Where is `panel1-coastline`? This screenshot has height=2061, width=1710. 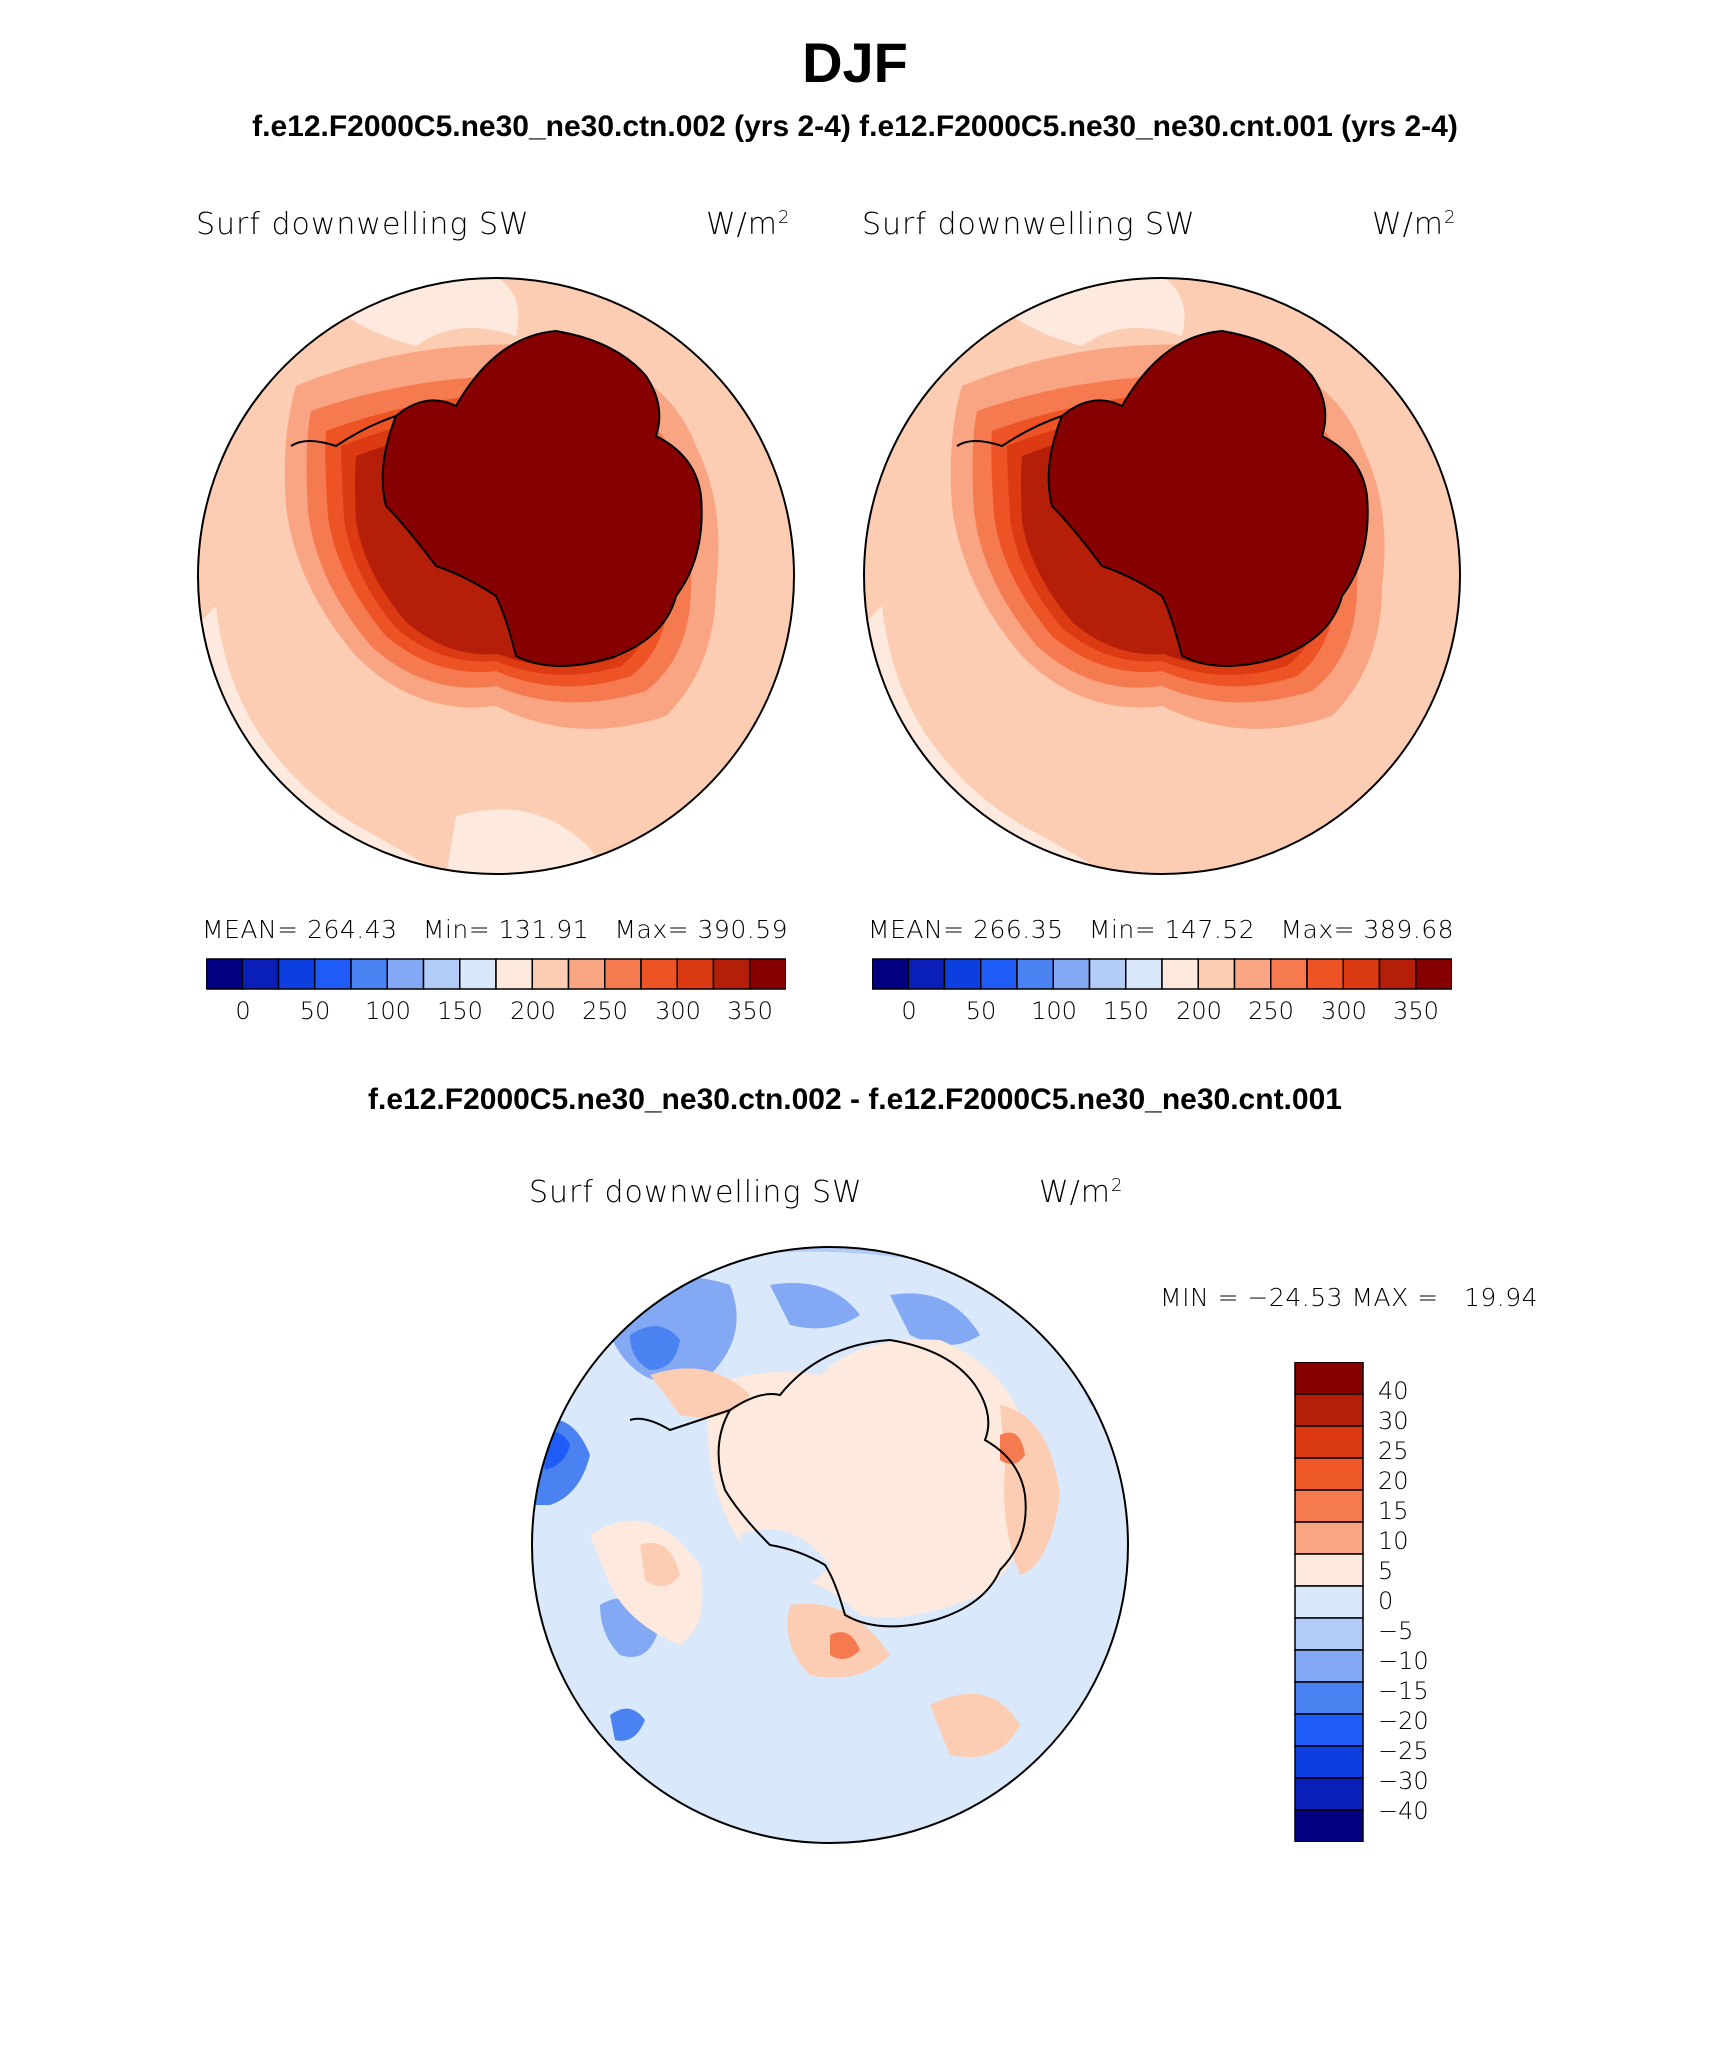 panel1-coastline is located at coordinates (496, 498).